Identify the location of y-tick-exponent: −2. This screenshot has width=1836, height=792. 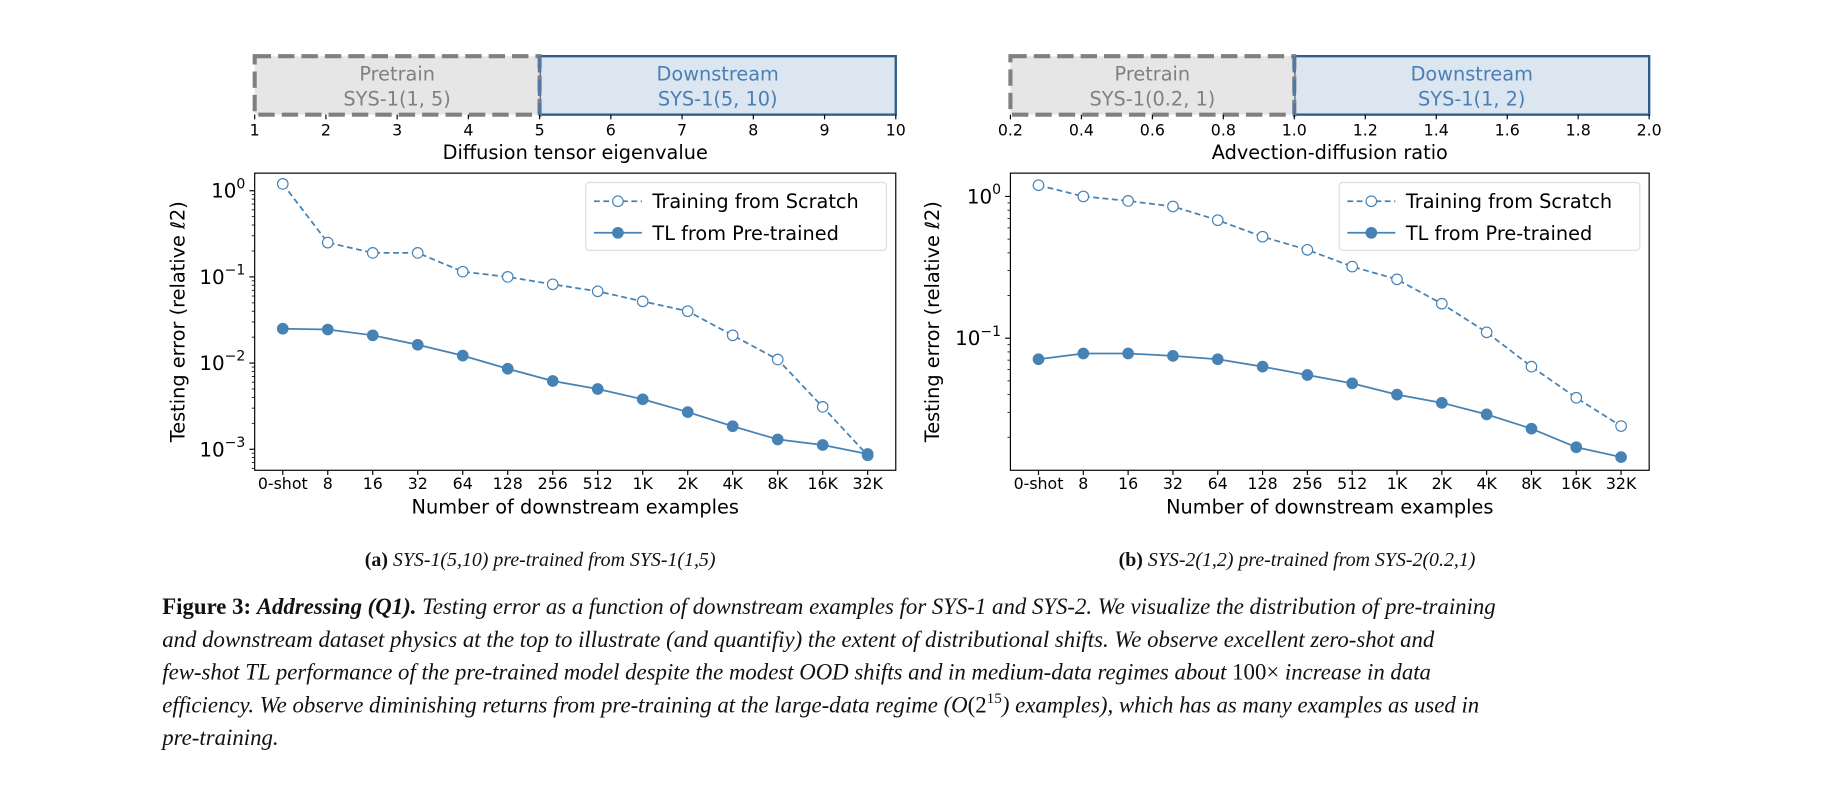
(235, 357).